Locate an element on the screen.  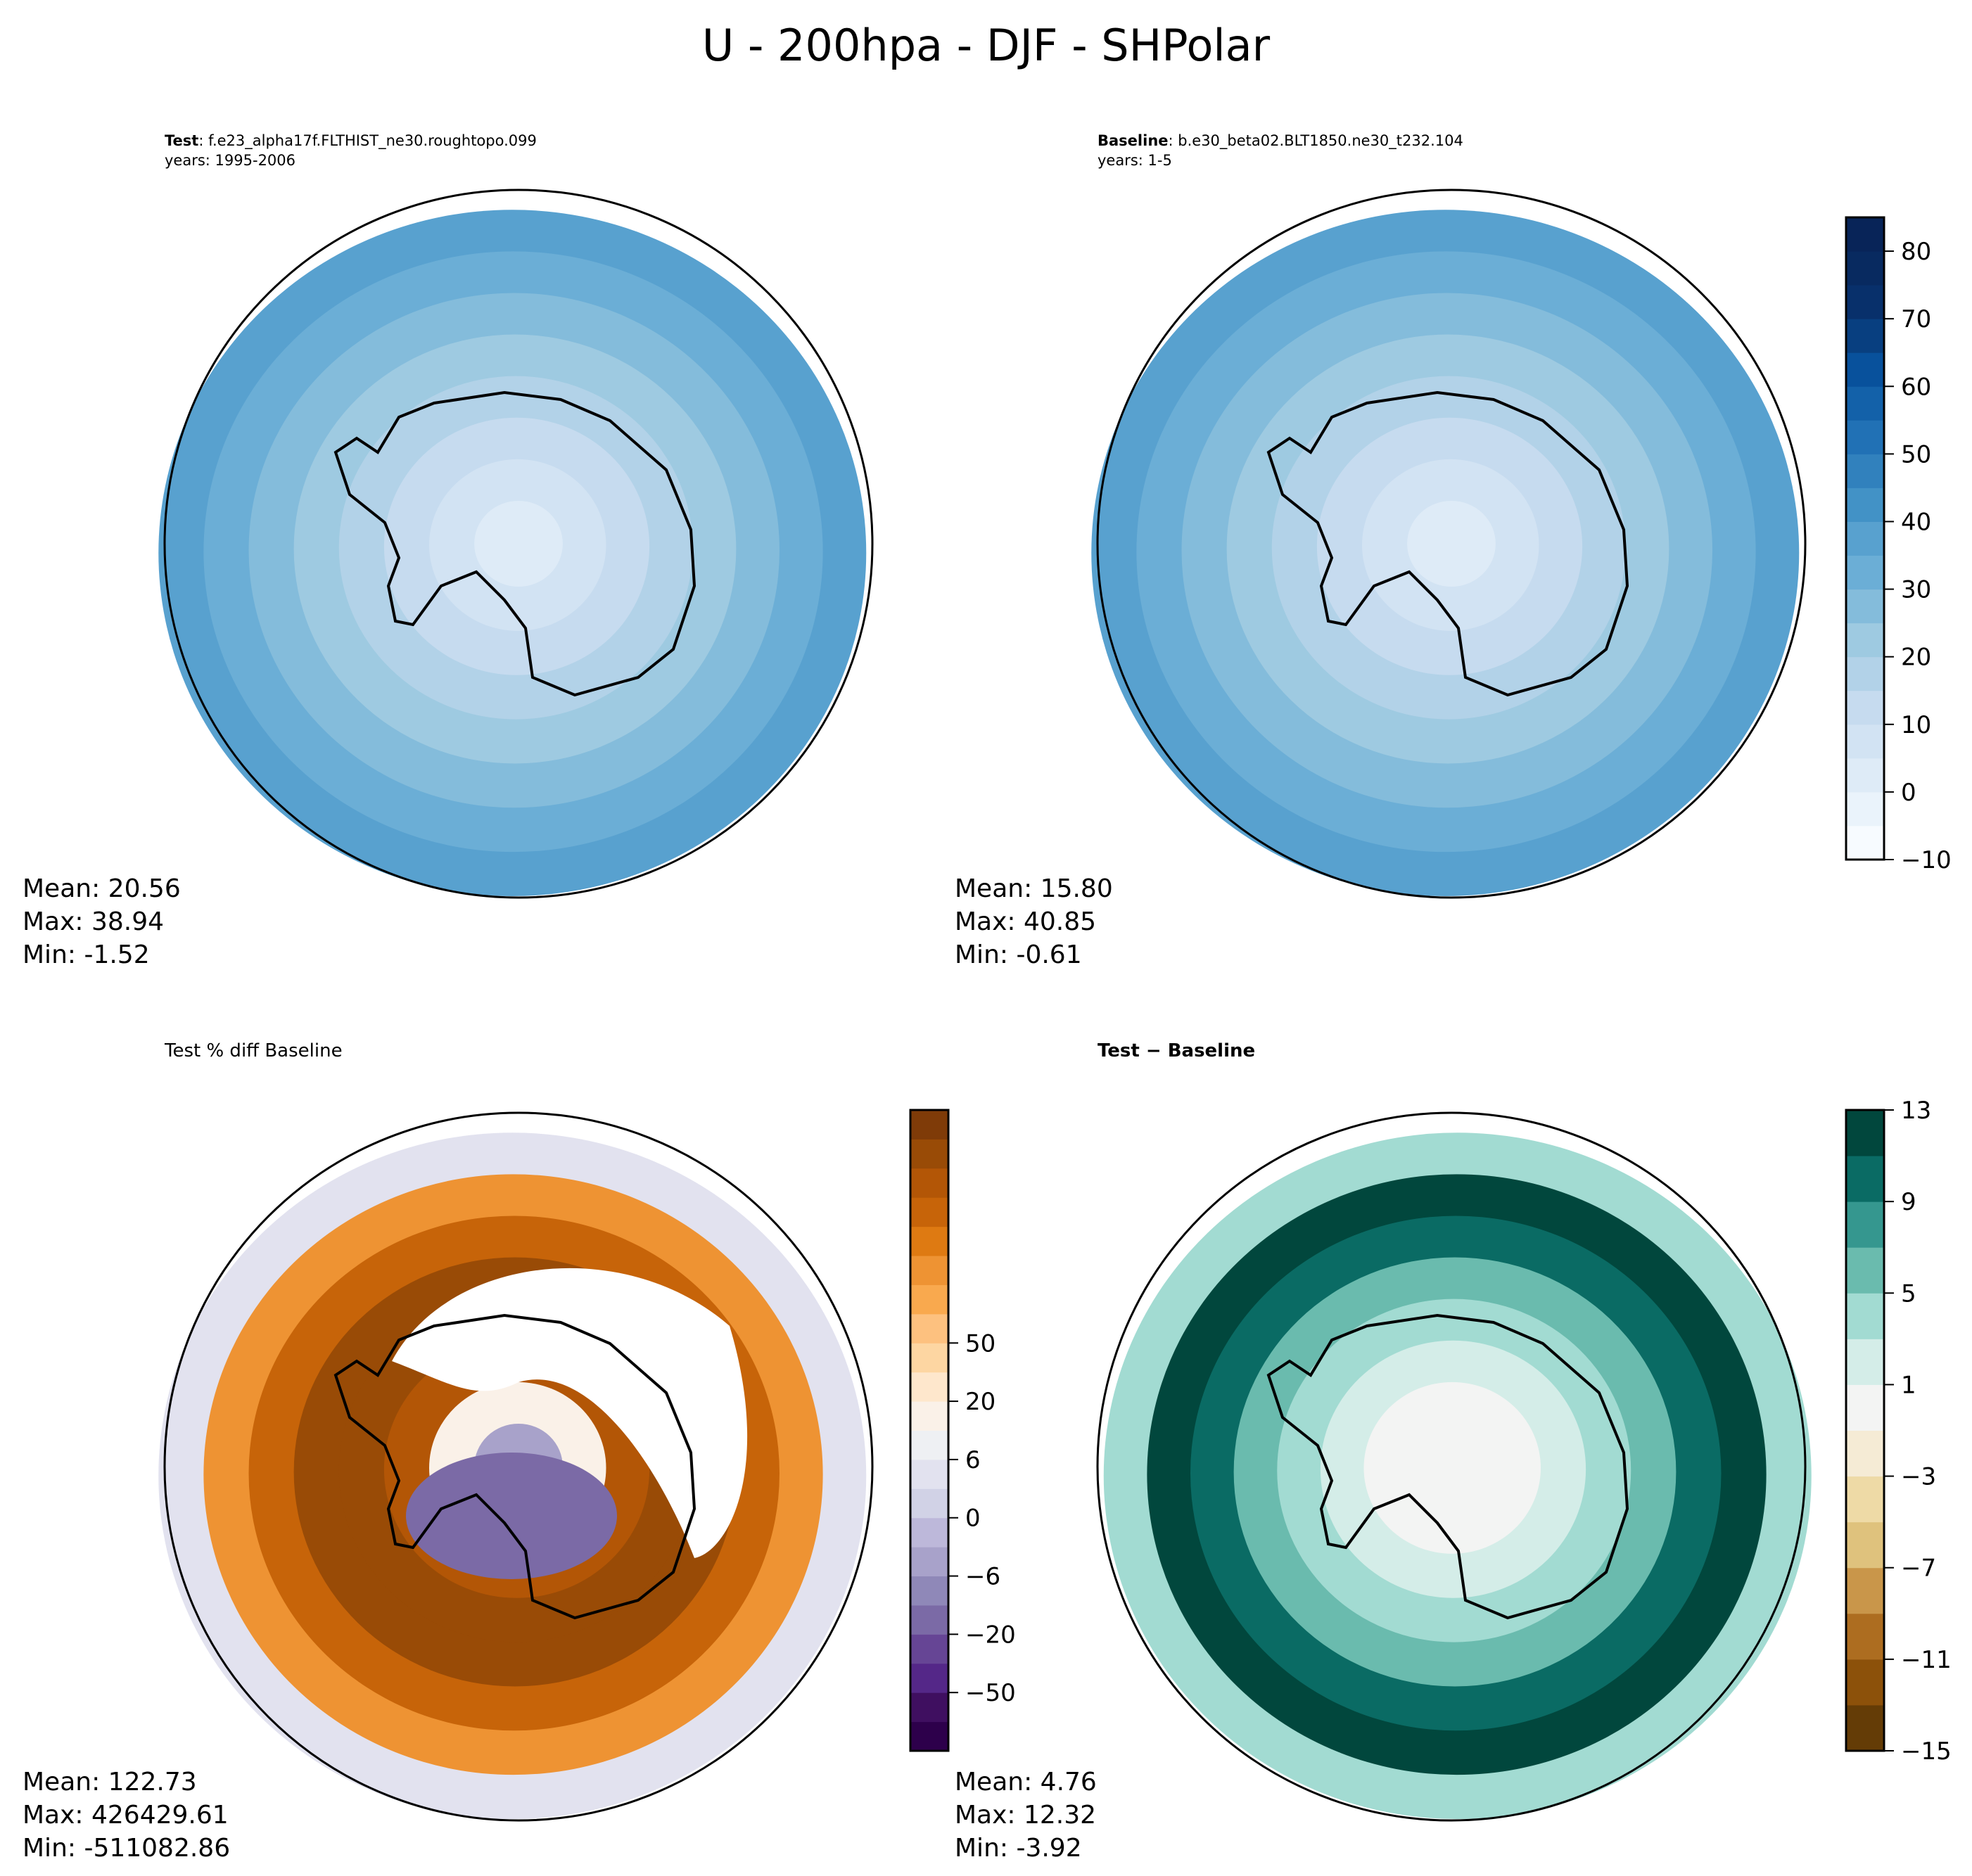
colorbar-tick-label: −20 is located at coordinates (991, 1635).